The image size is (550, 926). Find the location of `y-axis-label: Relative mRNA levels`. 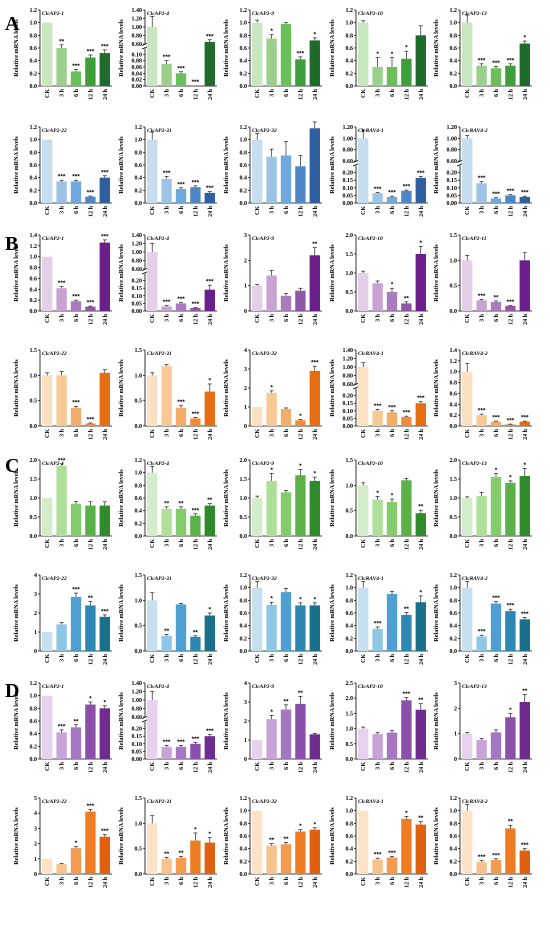

y-axis-label: Relative mRNA levels is located at coordinates (226, 721).